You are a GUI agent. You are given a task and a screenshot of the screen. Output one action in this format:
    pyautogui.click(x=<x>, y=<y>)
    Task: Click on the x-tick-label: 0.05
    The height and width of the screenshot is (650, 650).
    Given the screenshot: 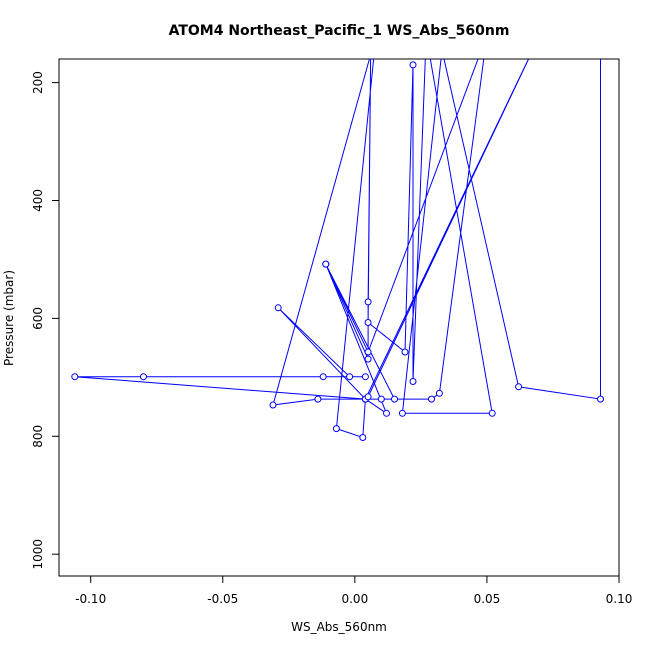 What is the action you would take?
    pyautogui.click(x=487, y=599)
    